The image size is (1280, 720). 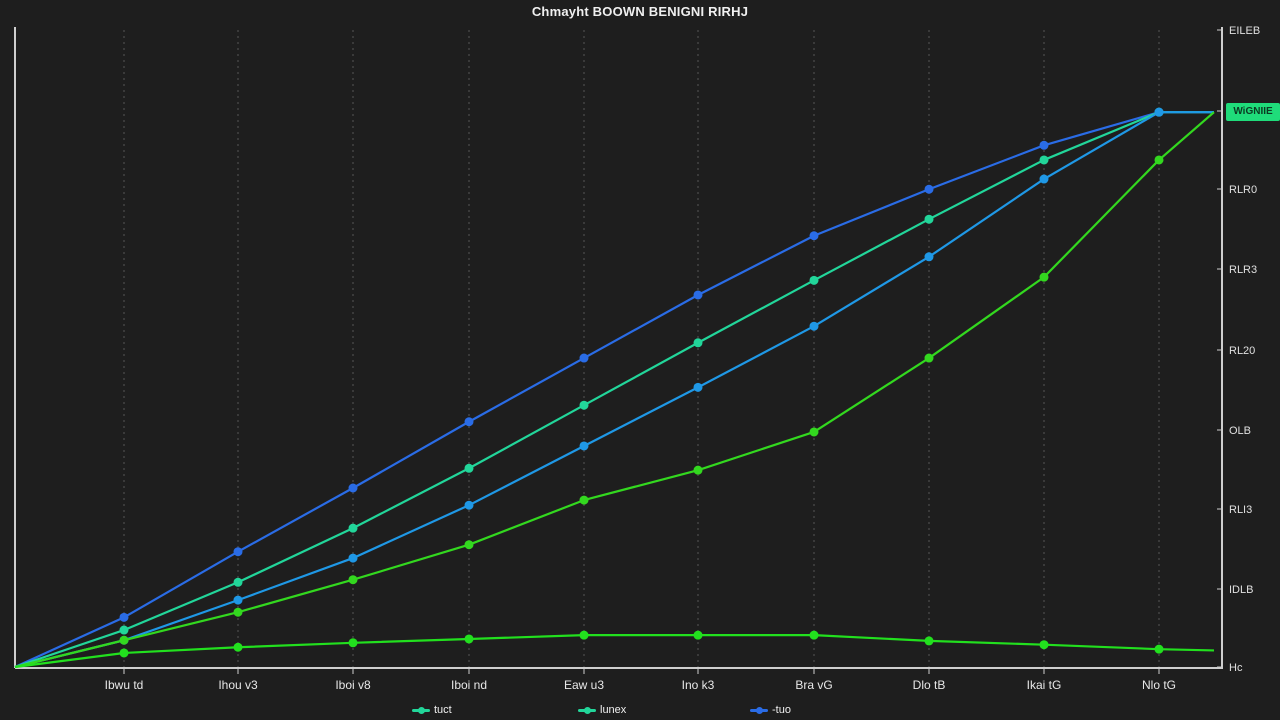 I want to click on legend-item-tuo: -tuo, so click(x=770, y=710).